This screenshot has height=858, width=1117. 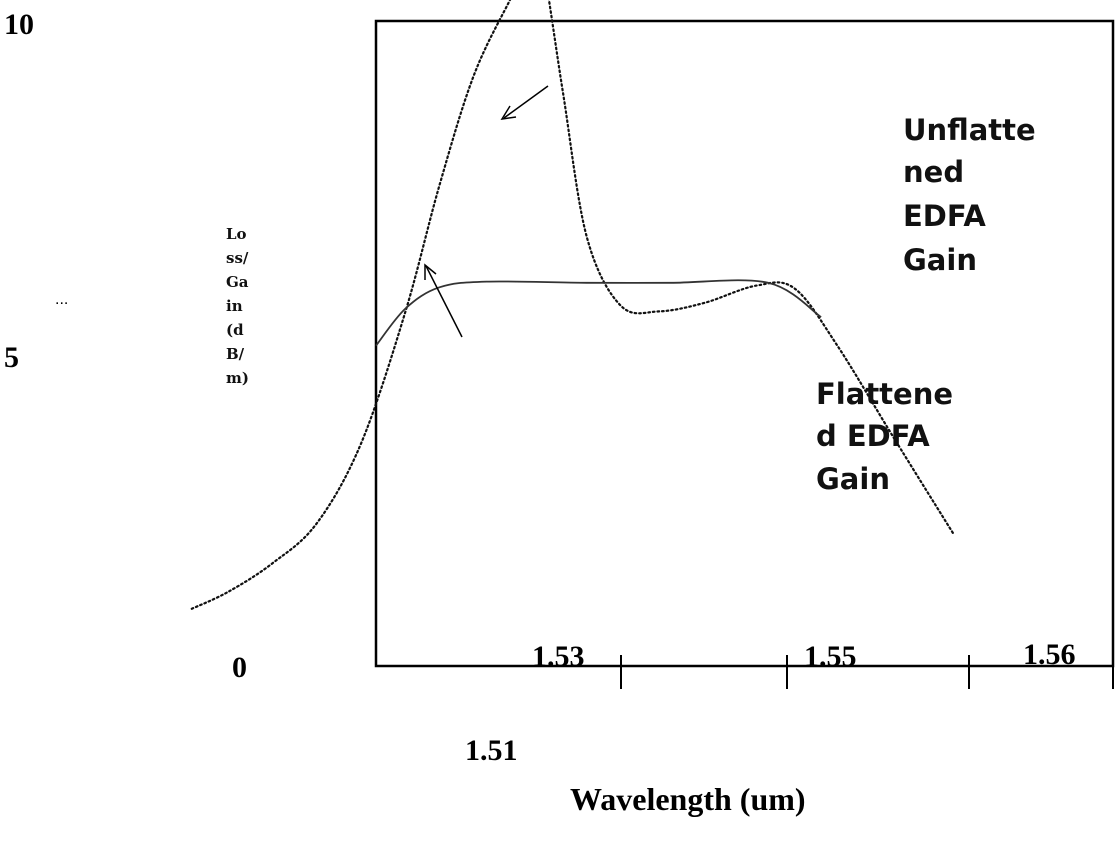 What do you see at coordinates (884, 394) in the screenshot?
I see `annotation-line: Flattene` at bounding box center [884, 394].